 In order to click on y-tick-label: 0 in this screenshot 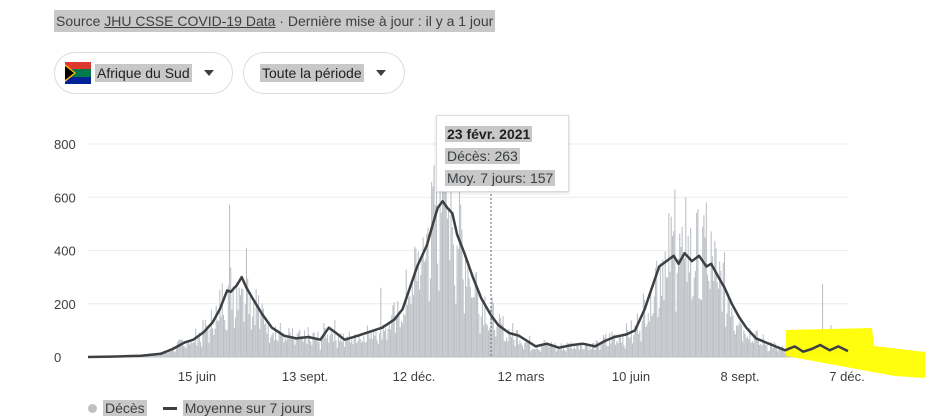, I will do `click(57, 357)`.